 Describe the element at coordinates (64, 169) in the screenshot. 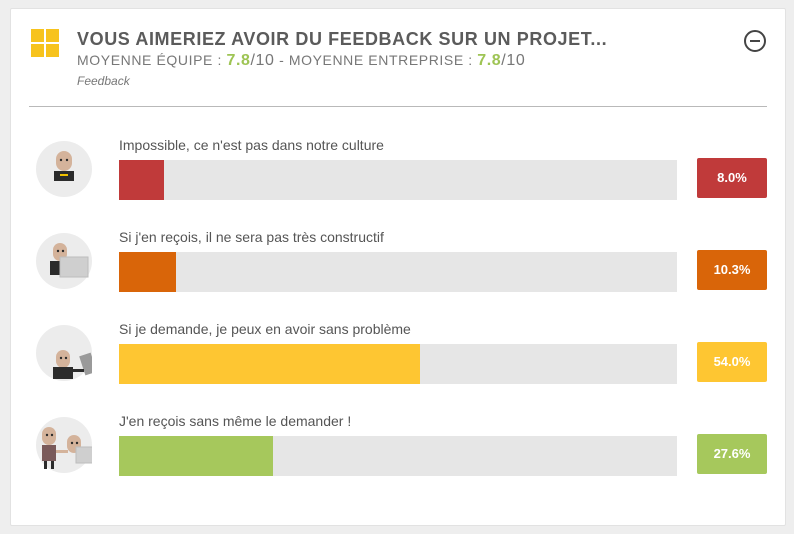

I see `person-laptop-icon` at that location.